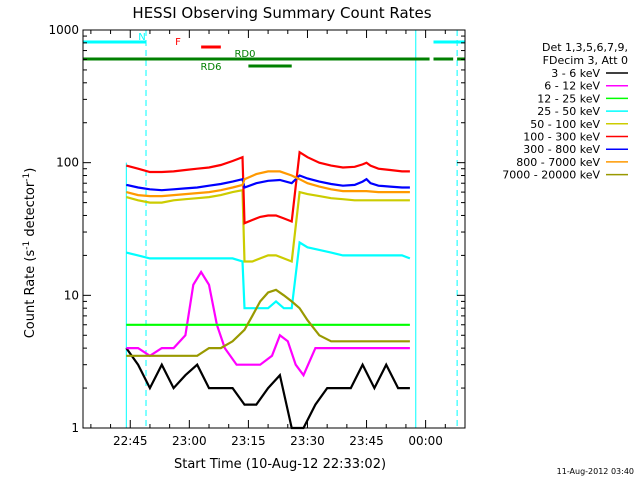 This screenshot has height=485, width=640. I want to click on legend-label-7: 800 - 7000 keV, so click(558, 162).